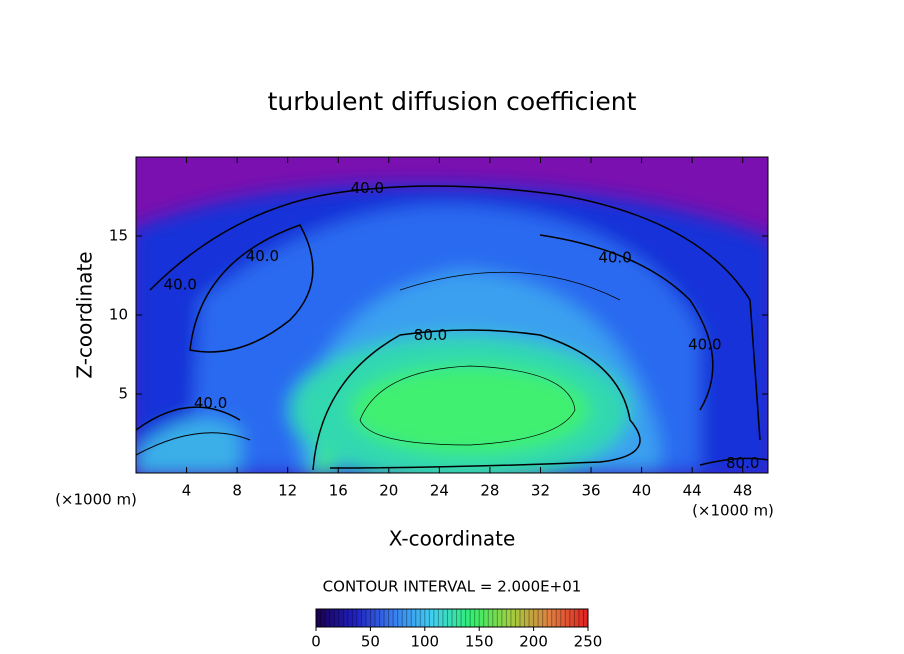 This screenshot has height=654, width=904. Describe the element at coordinates (692, 491) in the screenshot. I see `x-tick-label: 44` at that location.